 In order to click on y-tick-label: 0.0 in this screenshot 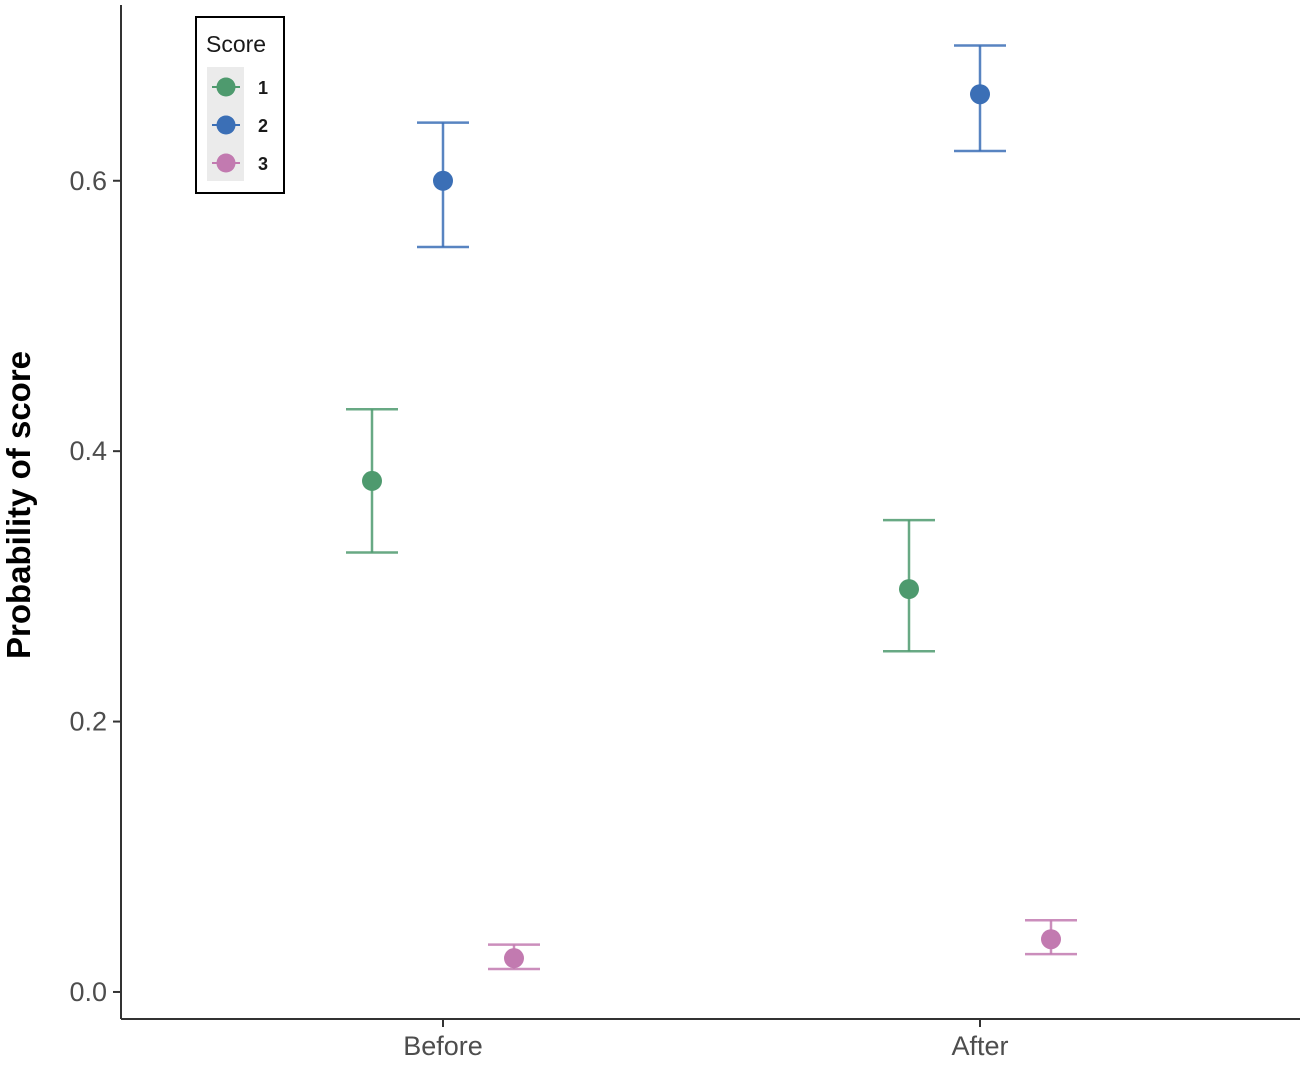, I will do `click(88, 992)`.